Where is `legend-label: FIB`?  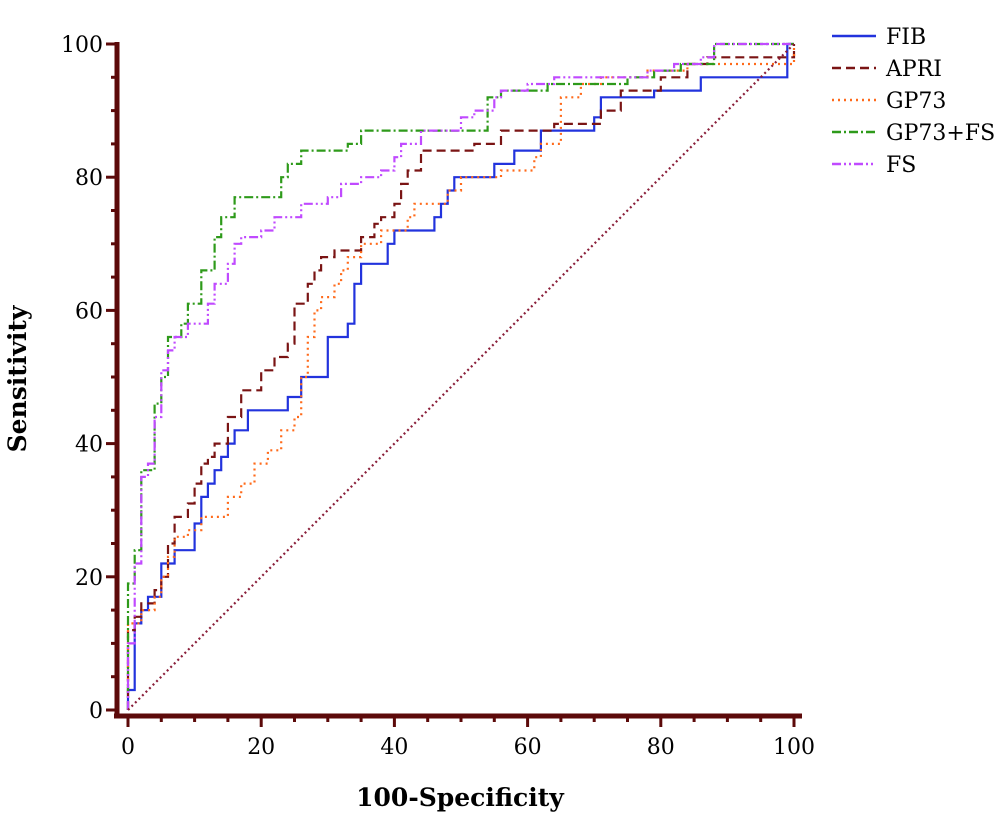 legend-label: FIB is located at coordinates (906, 37).